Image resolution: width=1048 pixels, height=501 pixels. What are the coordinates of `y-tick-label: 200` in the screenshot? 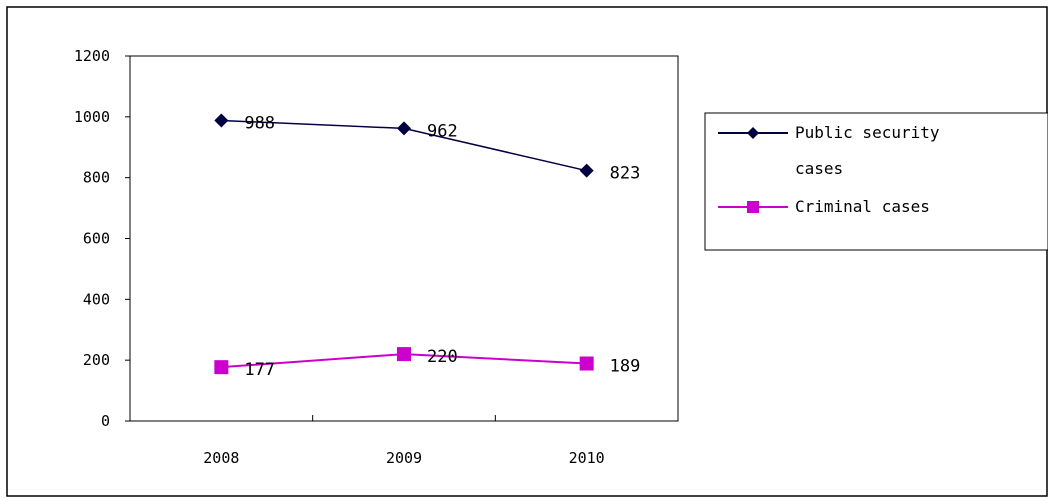 It's located at (96, 360).